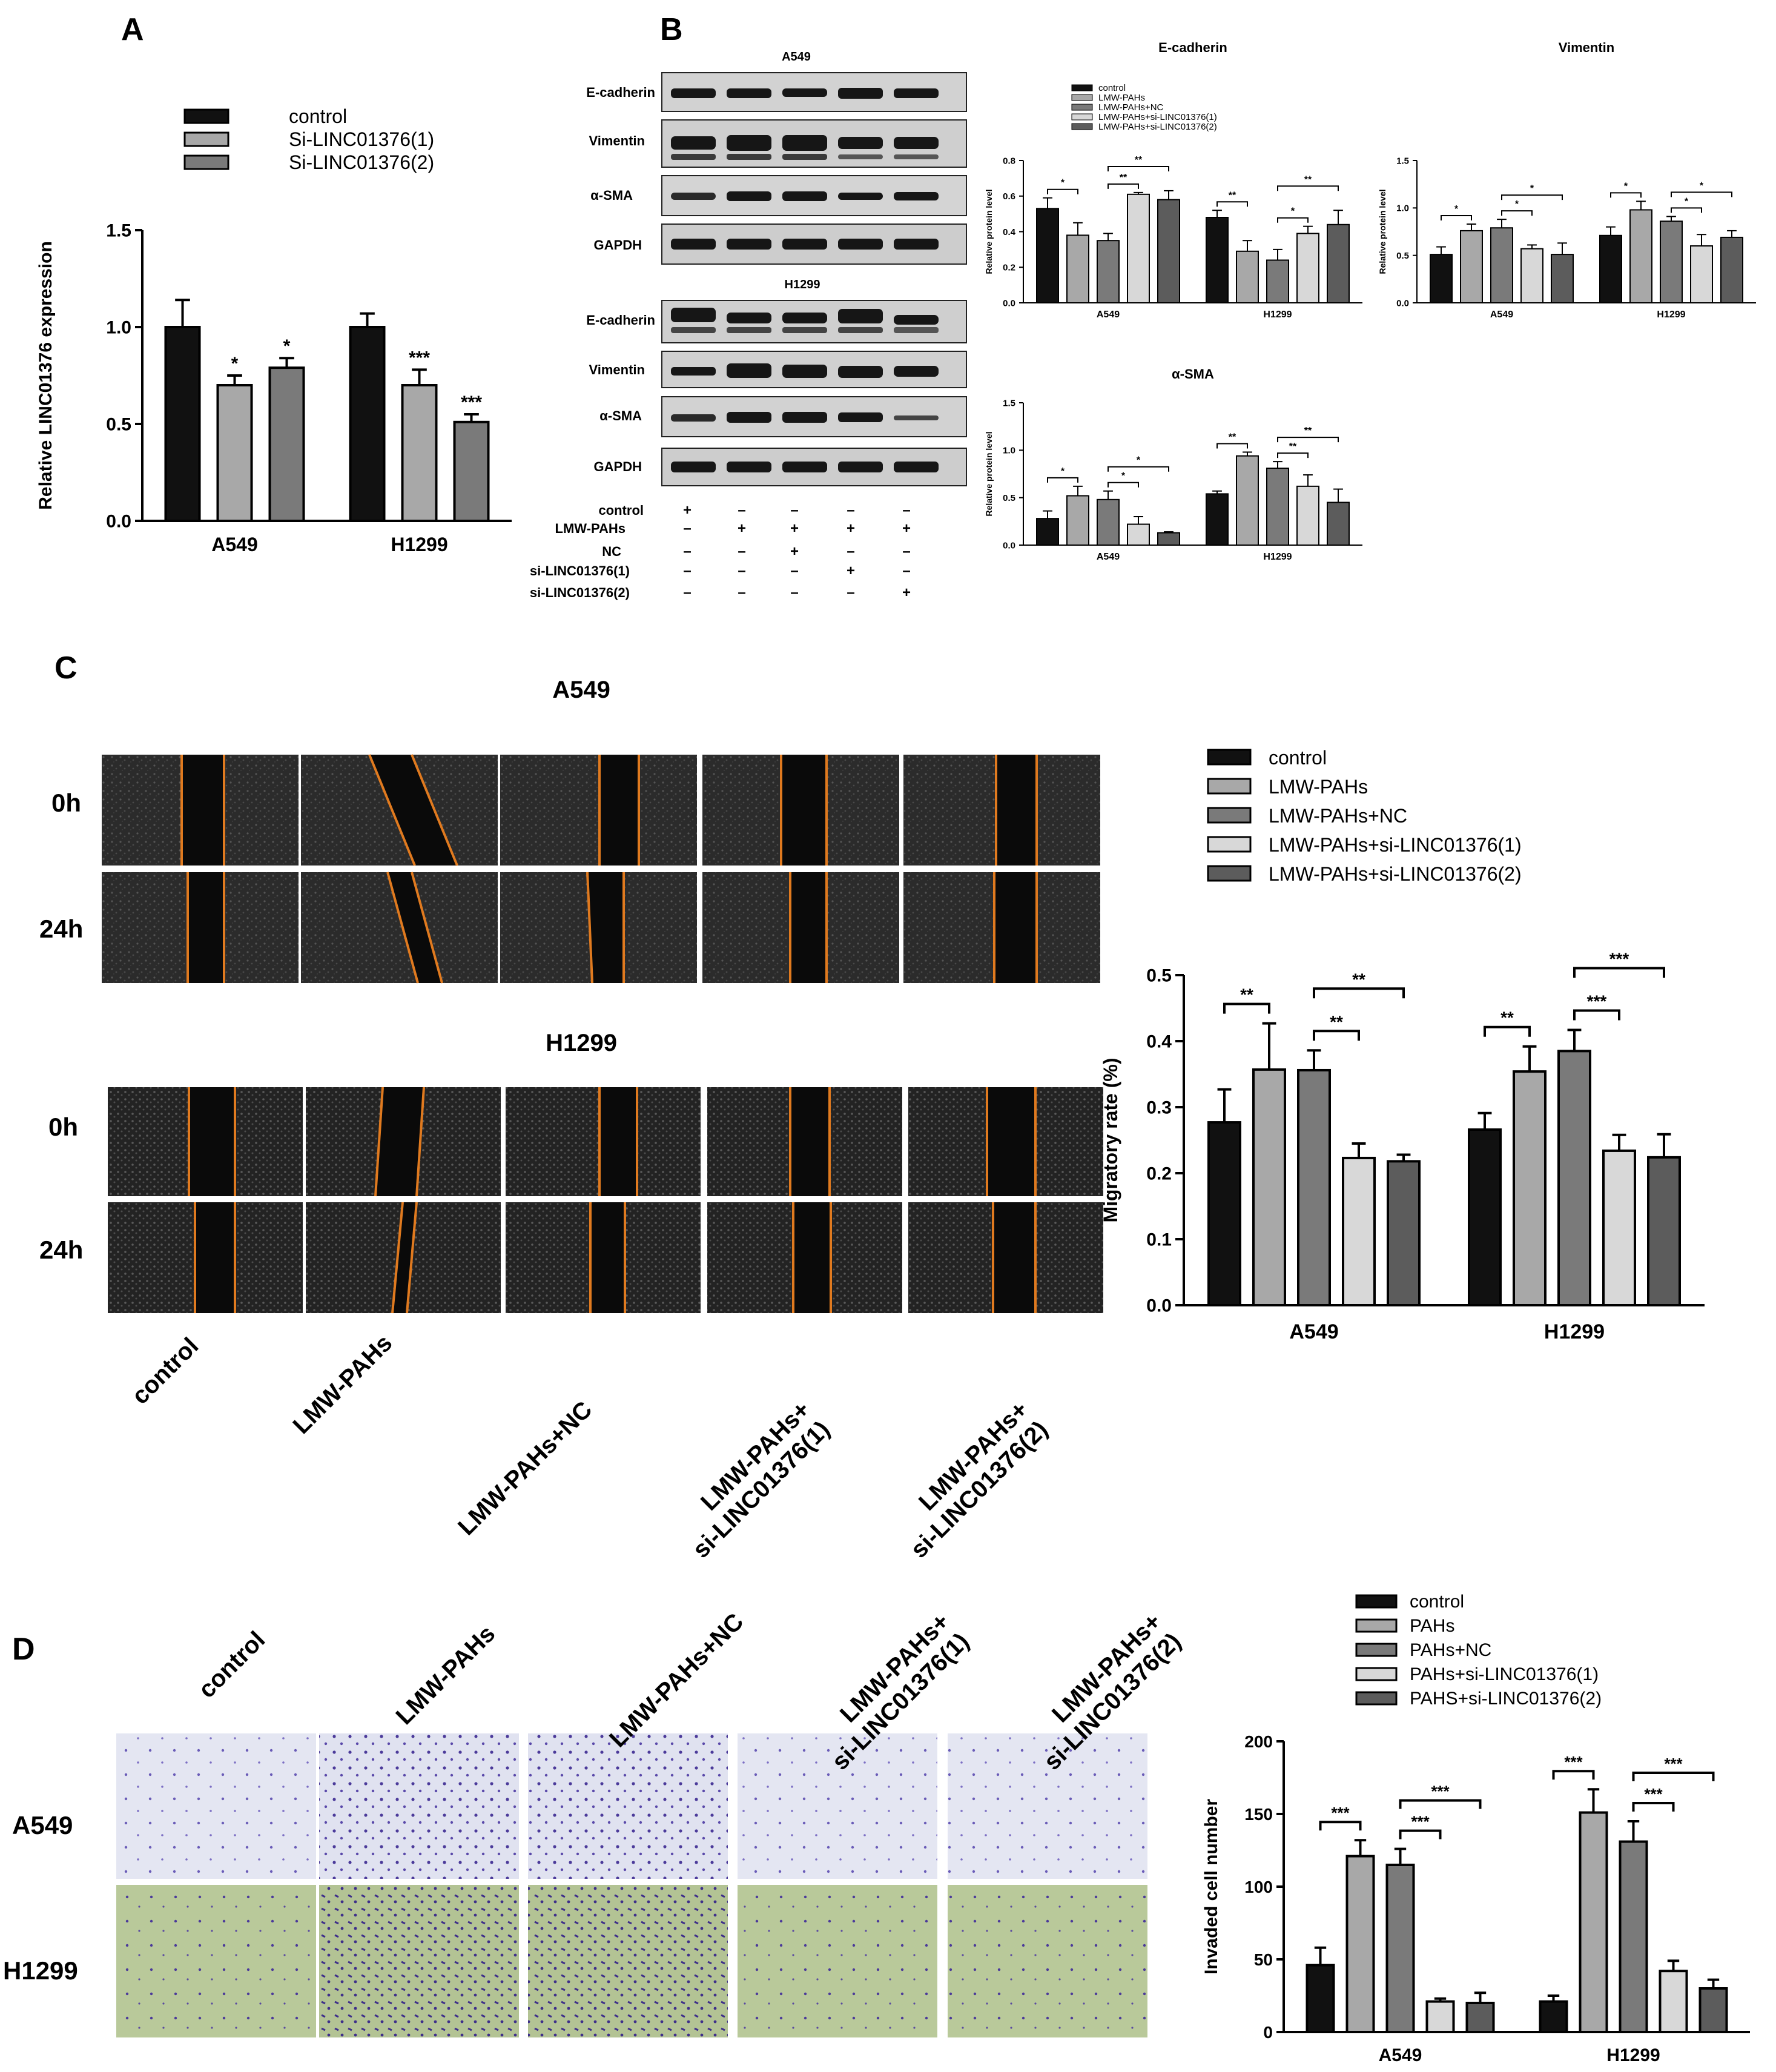 The image size is (1776, 2072). What do you see at coordinates (1437, 1602) in the screenshot?
I see `legend-label: control` at bounding box center [1437, 1602].